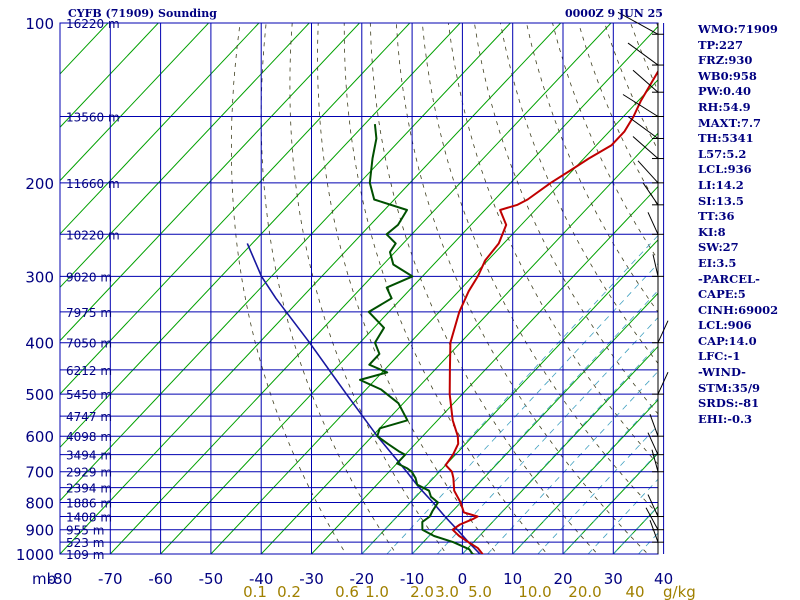 The height and width of the screenshot is (600, 800). Describe the element at coordinates (89, 417) in the screenshot. I see `height-label: 4747 m` at that location.